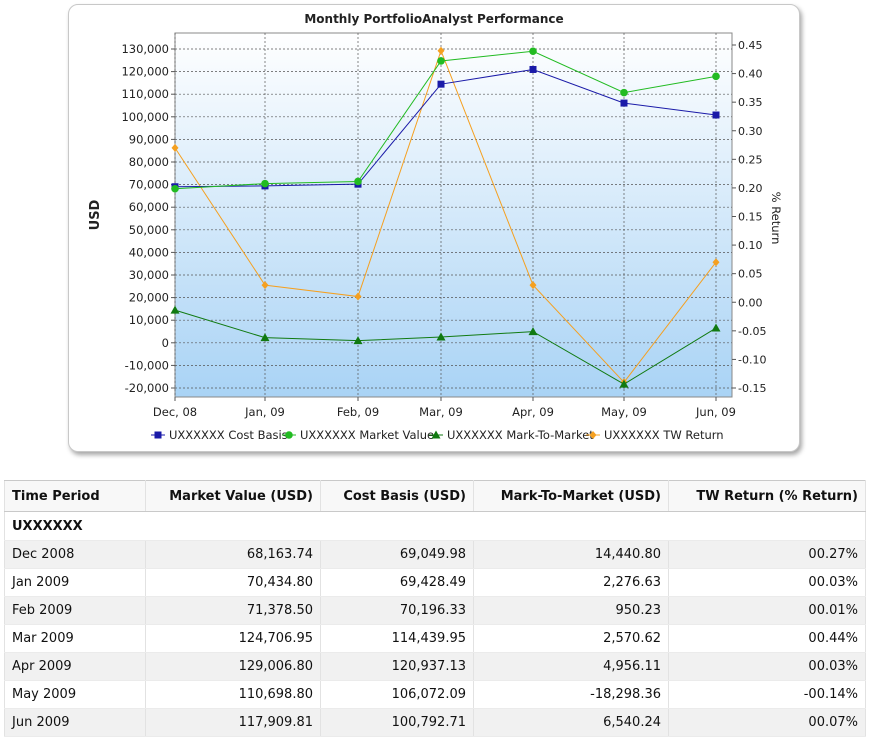  What do you see at coordinates (624, 412) in the screenshot?
I see `x-tick-label: May, 09` at bounding box center [624, 412].